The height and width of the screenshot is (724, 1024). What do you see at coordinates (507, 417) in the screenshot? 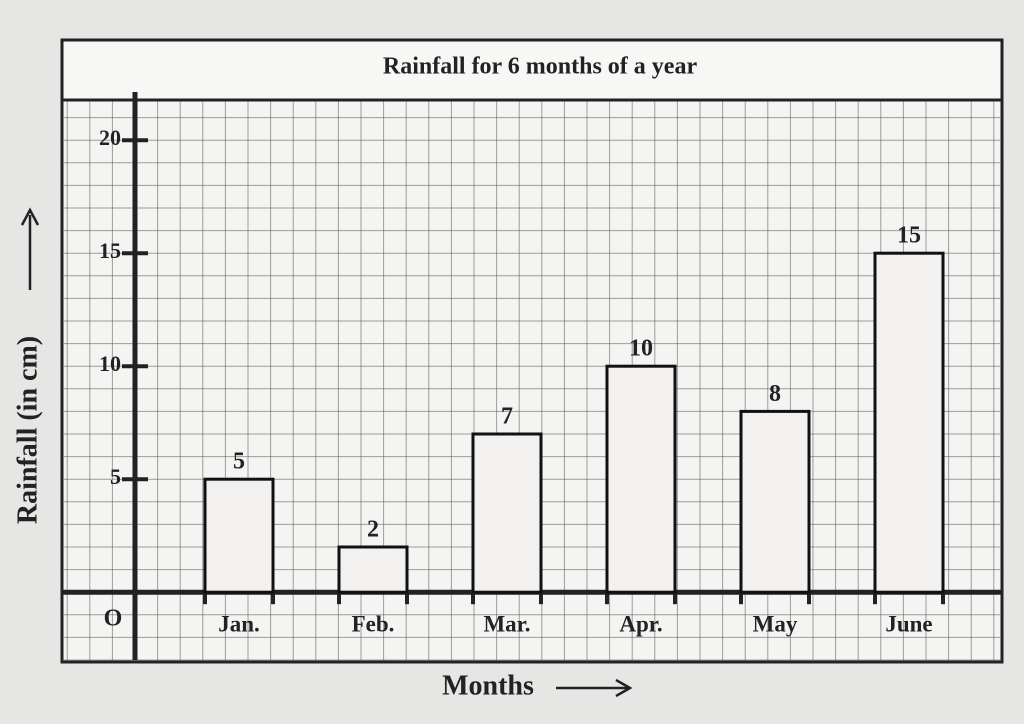
I see `value-label: 7` at bounding box center [507, 417].